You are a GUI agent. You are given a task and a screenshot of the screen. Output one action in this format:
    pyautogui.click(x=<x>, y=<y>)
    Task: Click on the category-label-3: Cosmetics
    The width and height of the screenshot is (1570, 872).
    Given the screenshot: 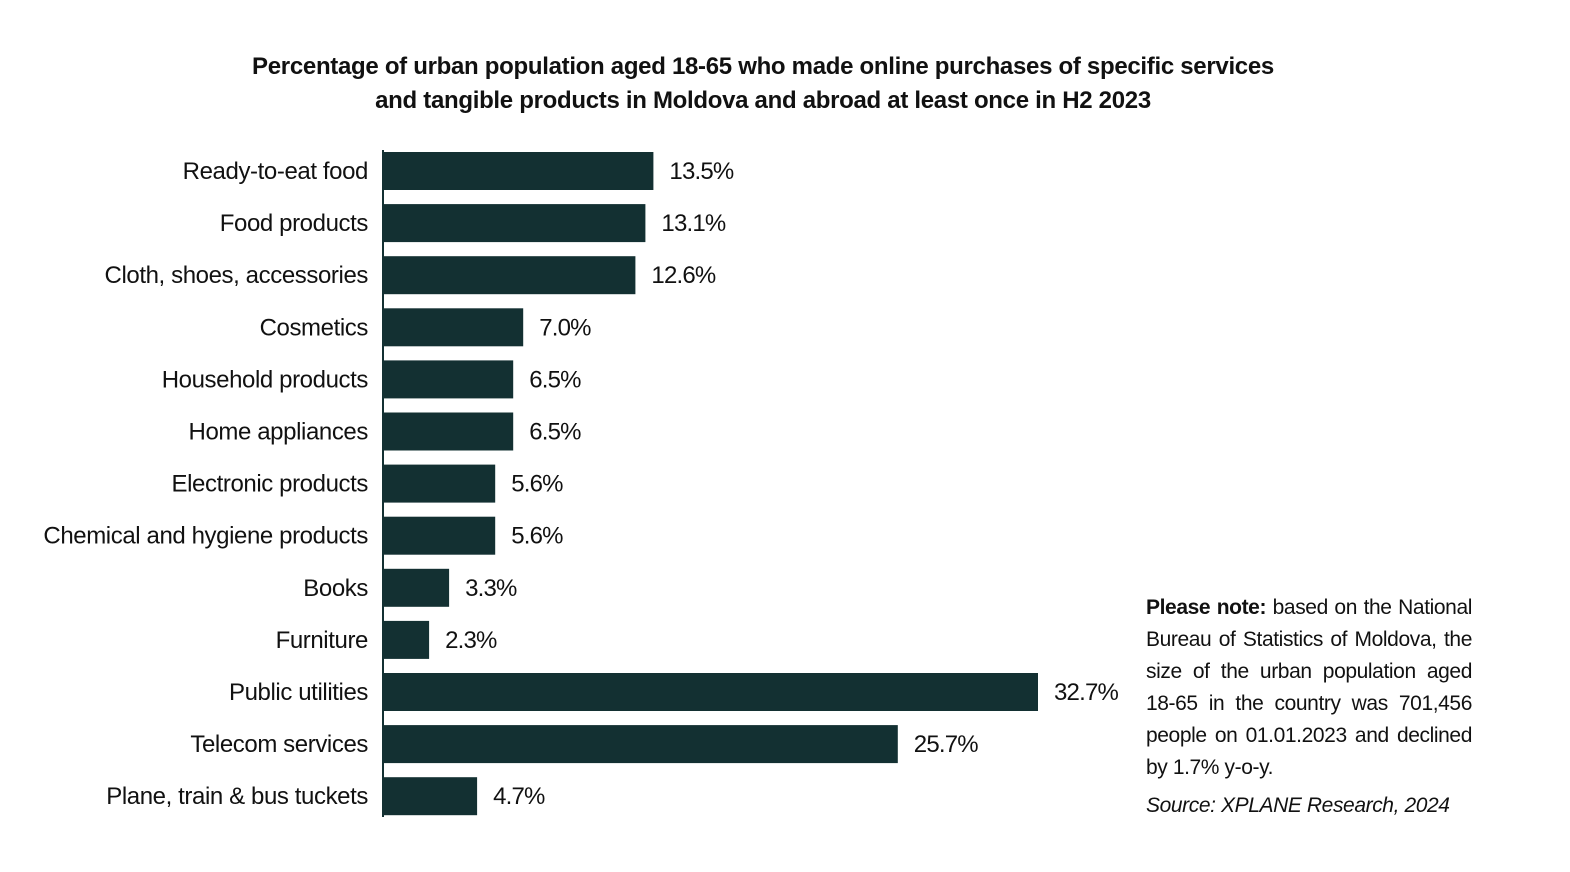 What is the action you would take?
    pyautogui.click(x=314, y=327)
    